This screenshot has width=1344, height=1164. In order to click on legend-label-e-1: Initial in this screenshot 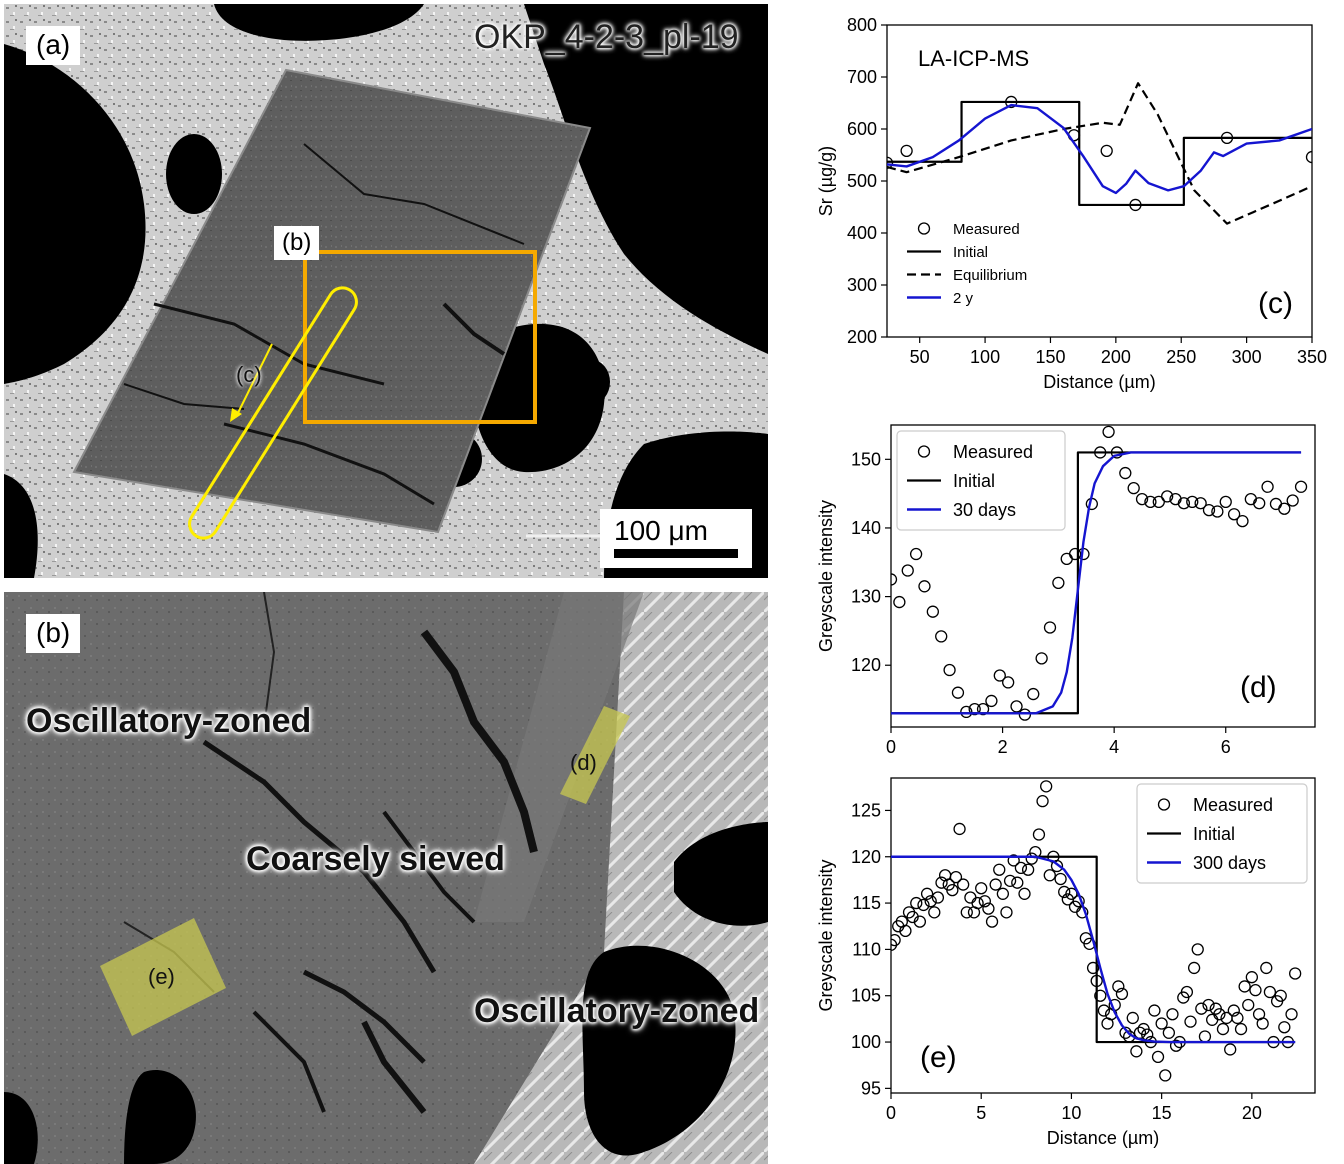, I will do `click(1214, 834)`.